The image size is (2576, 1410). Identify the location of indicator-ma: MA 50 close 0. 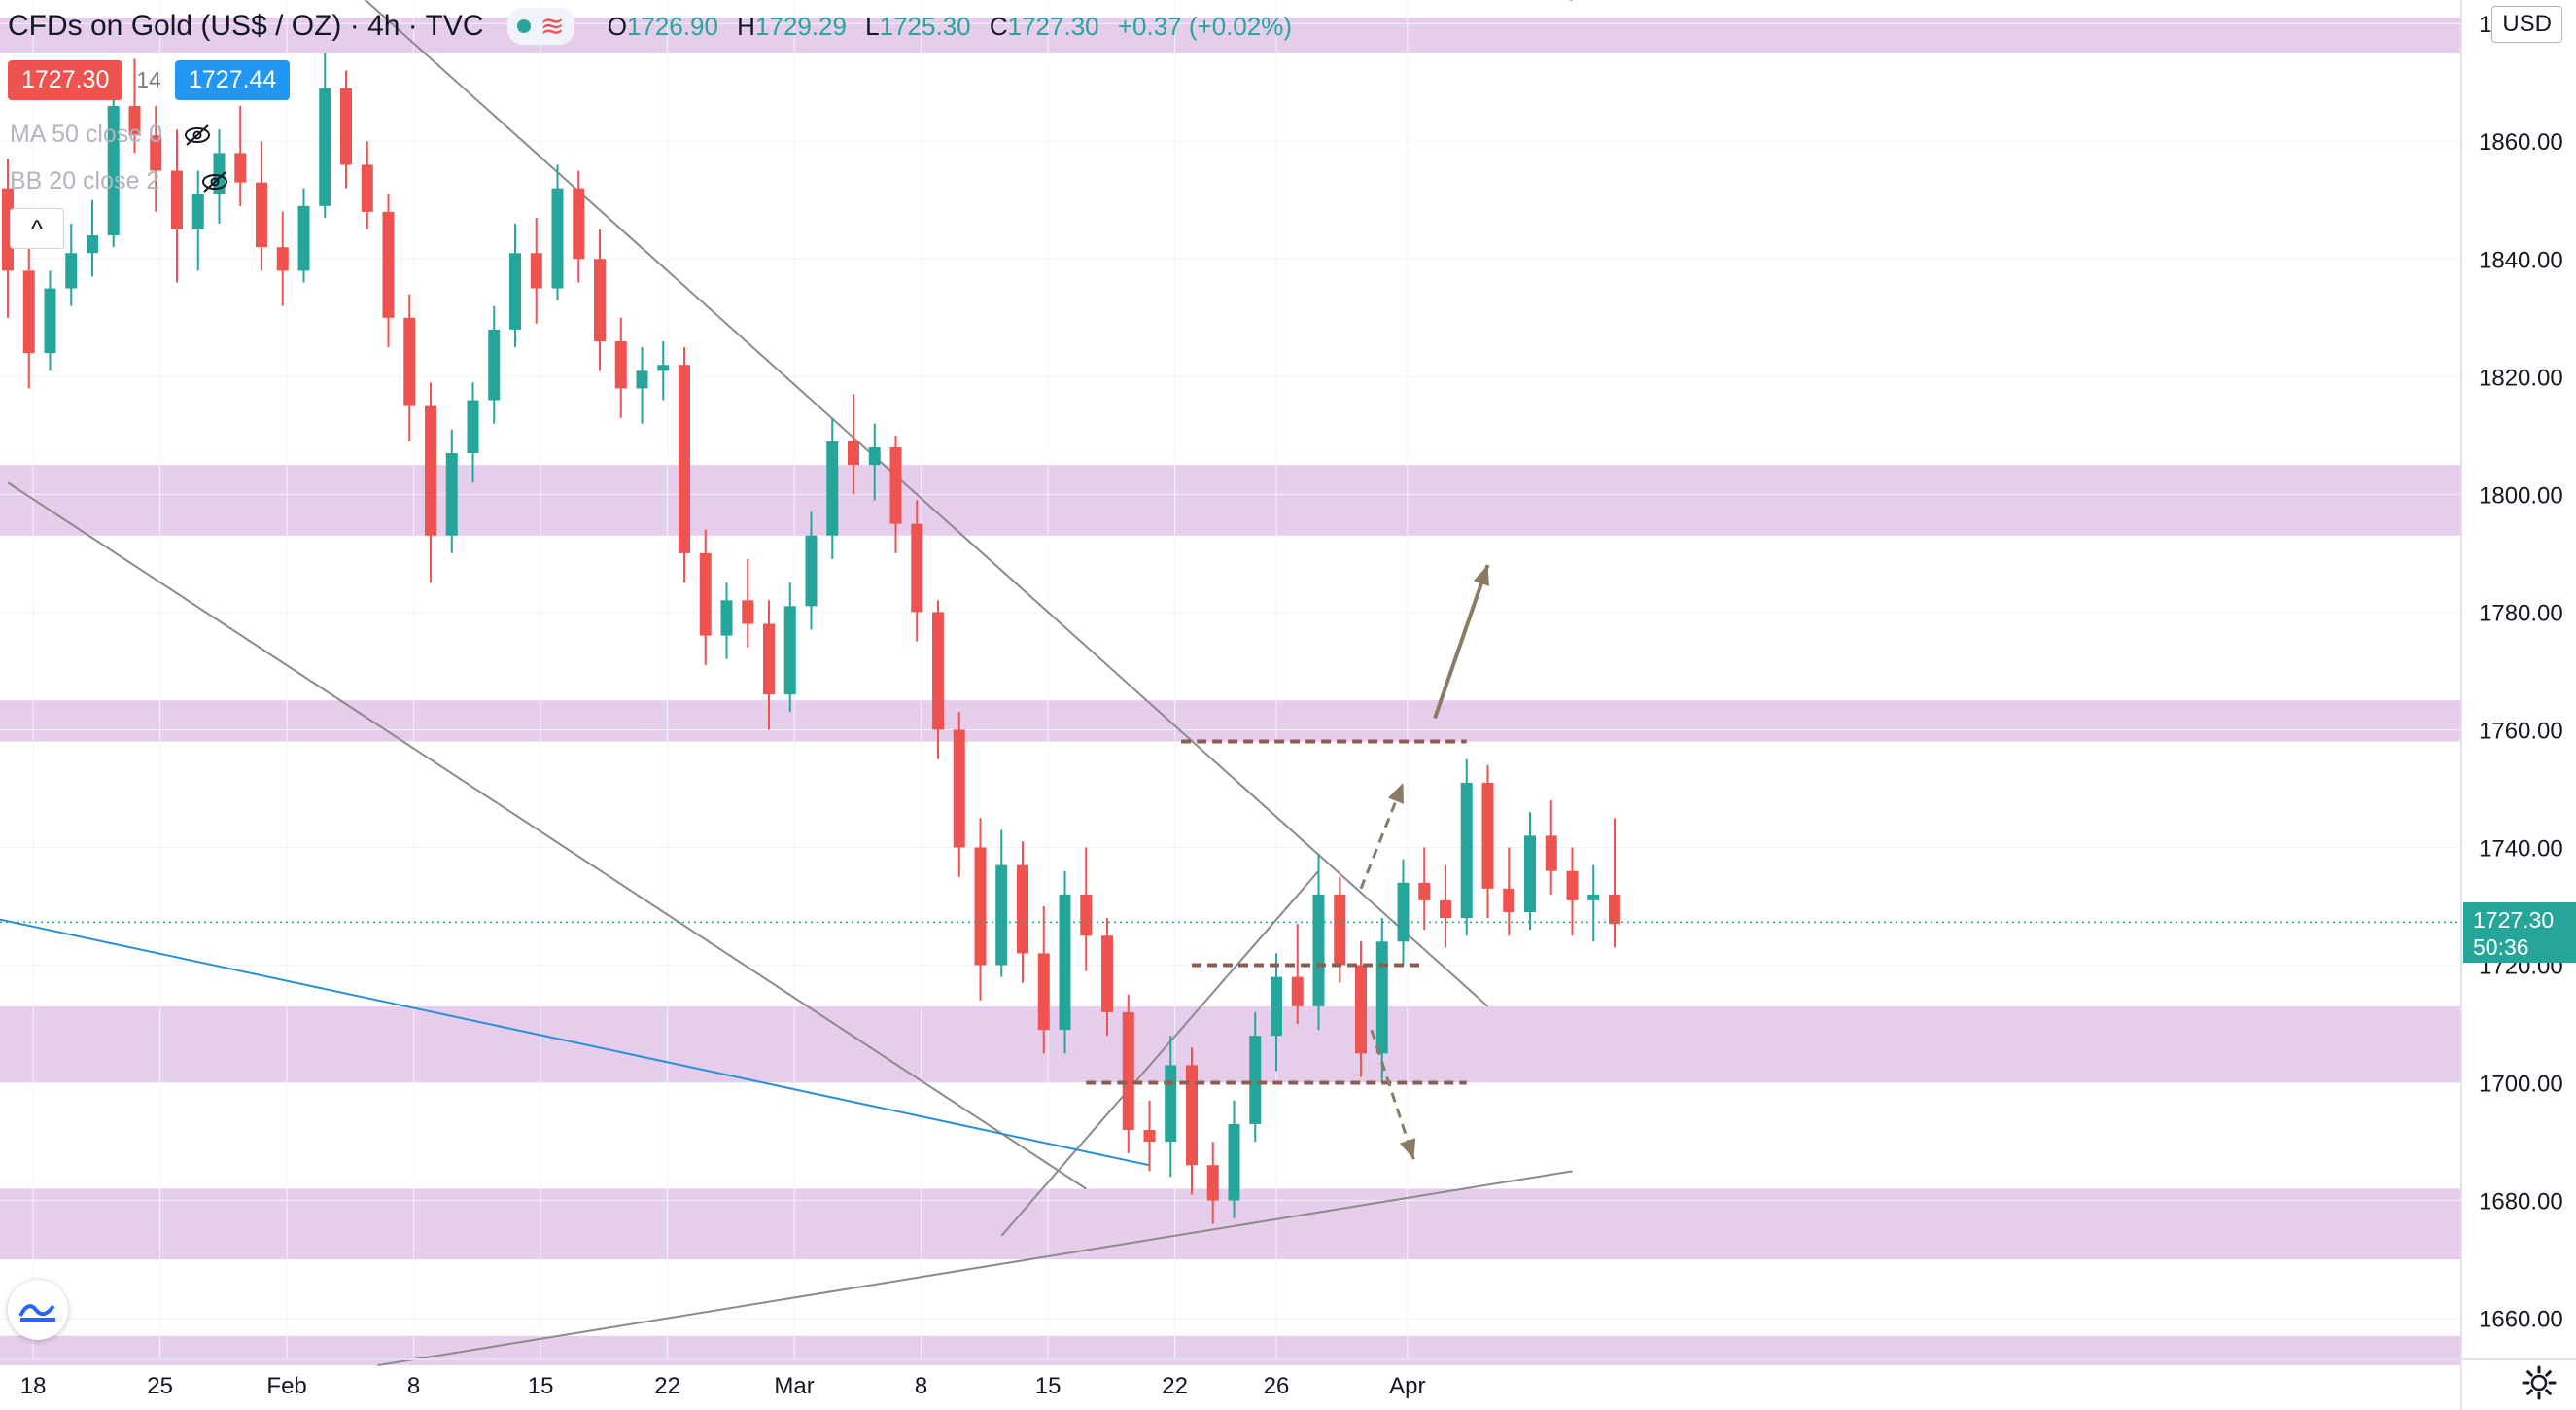
(86, 134).